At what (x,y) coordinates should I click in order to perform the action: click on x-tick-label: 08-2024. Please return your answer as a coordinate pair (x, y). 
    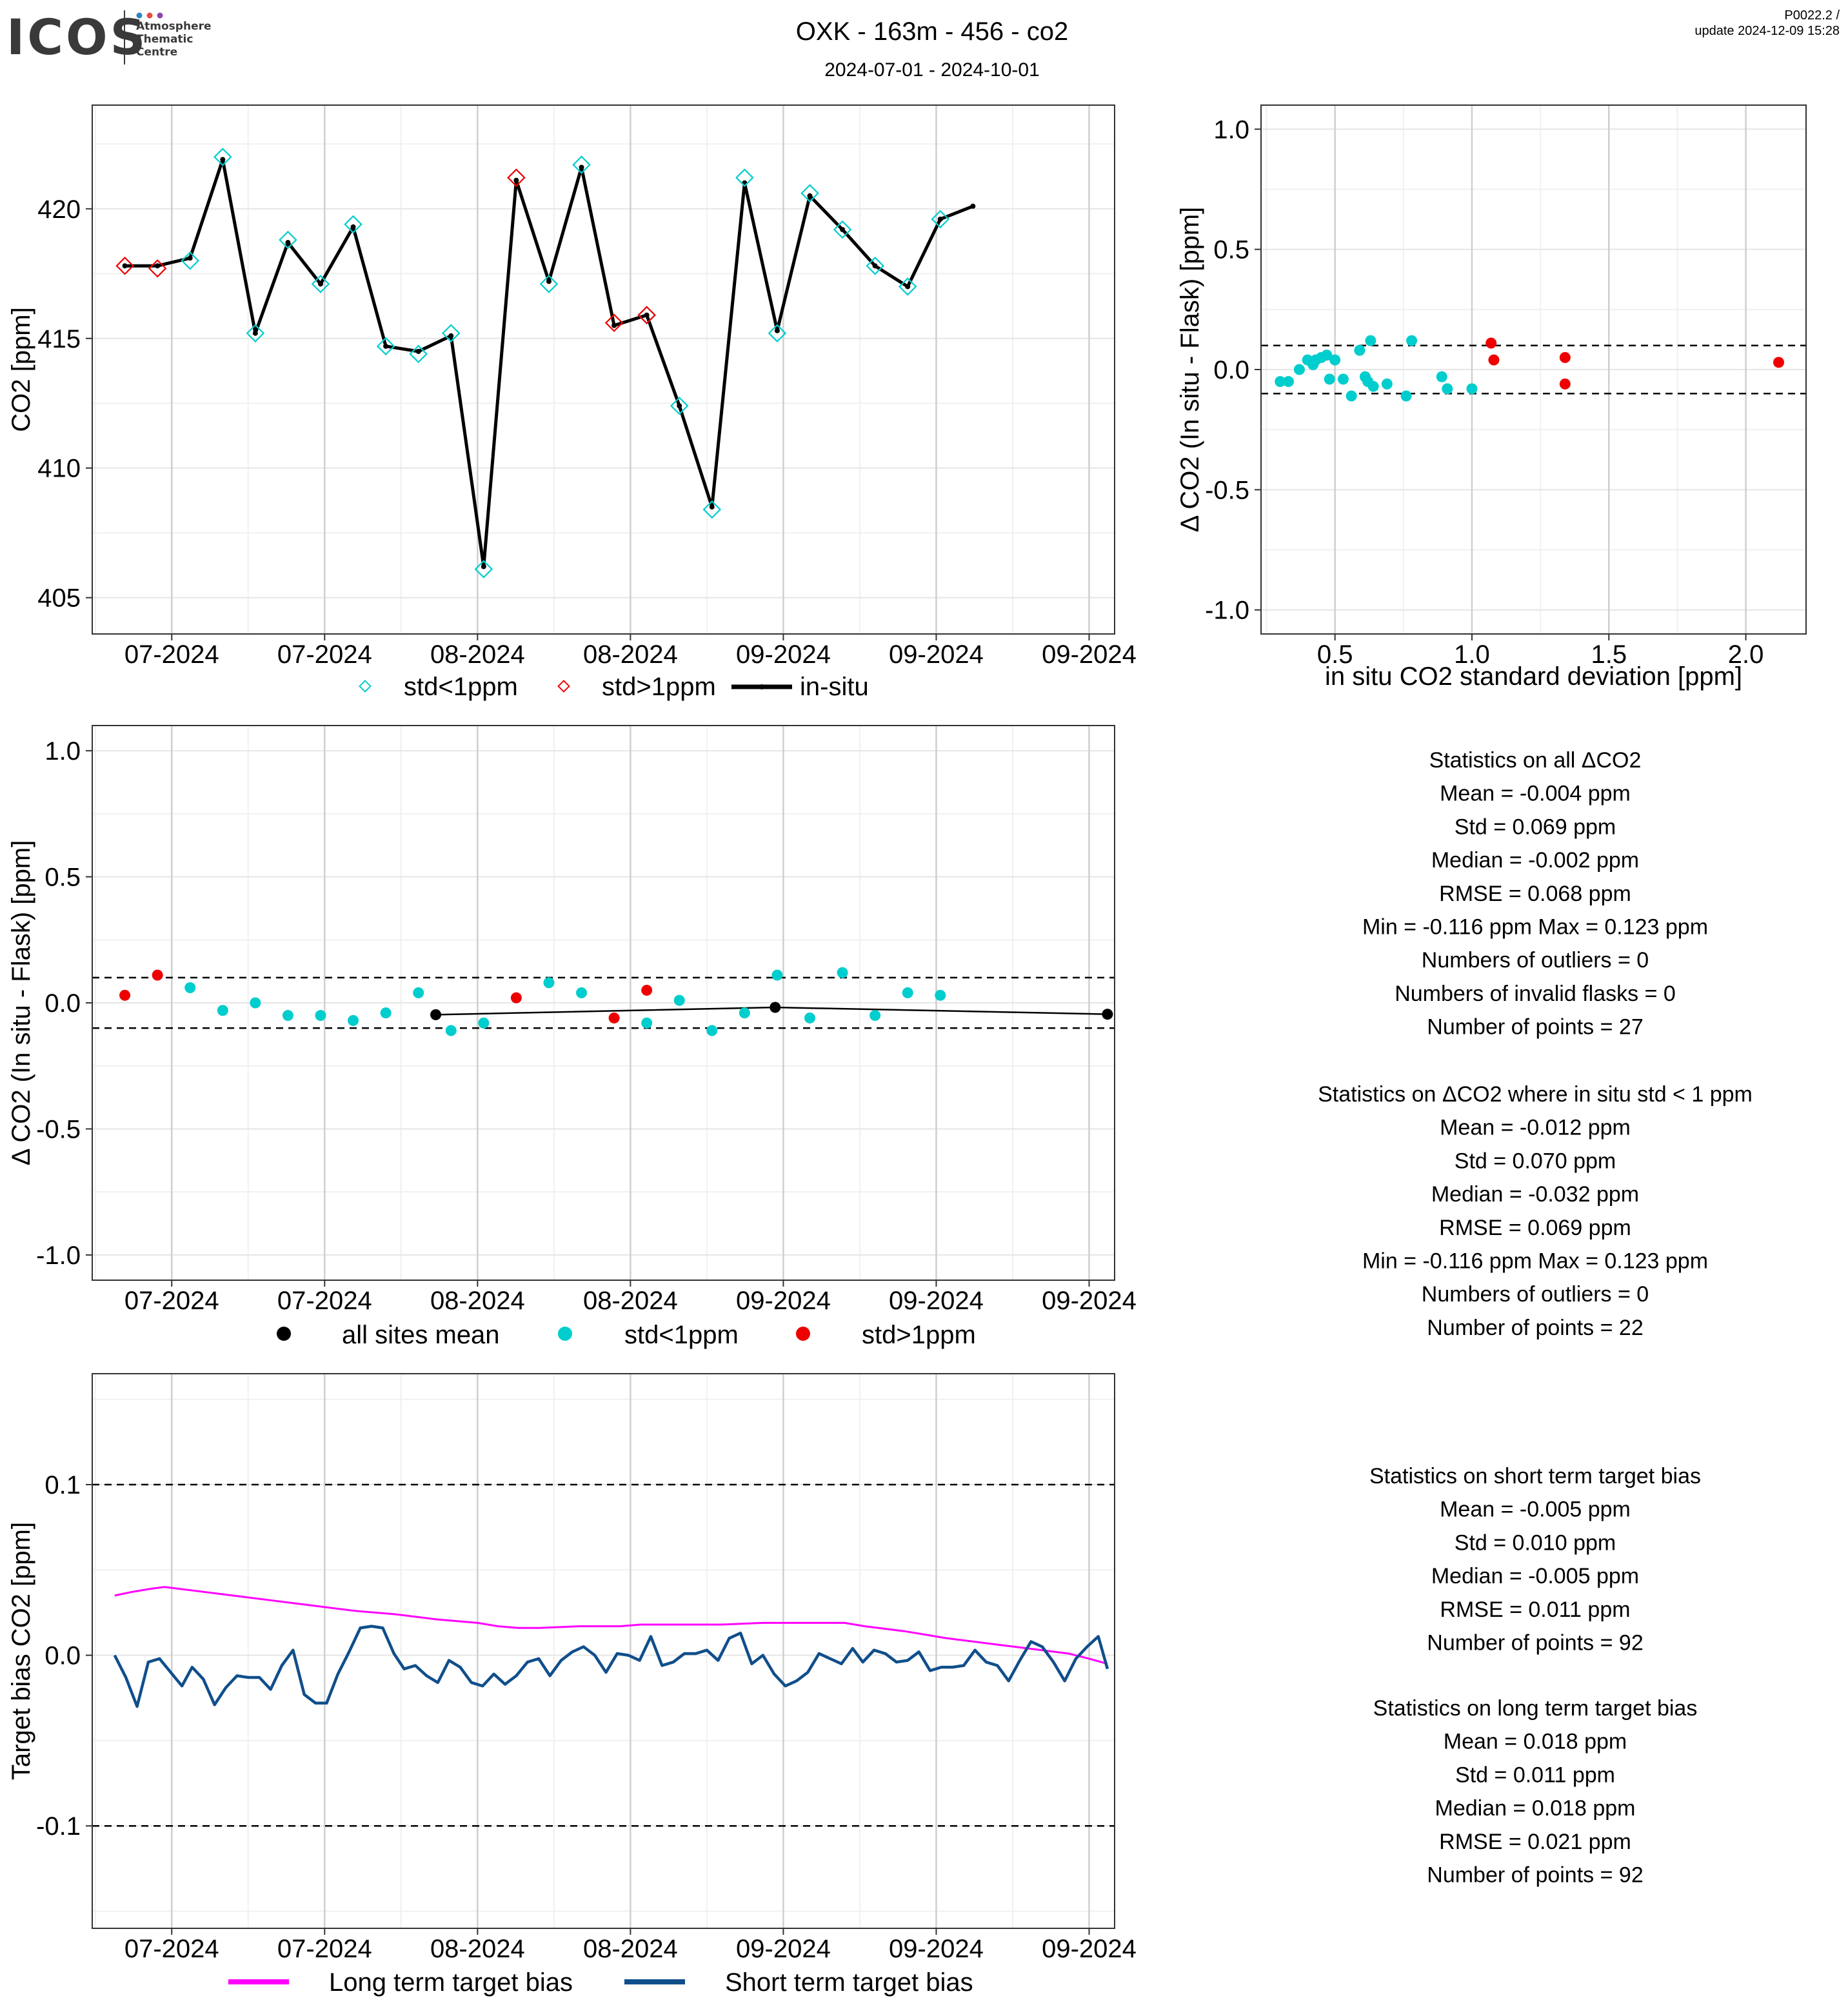
    Looking at the image, I should click on (630, 654).